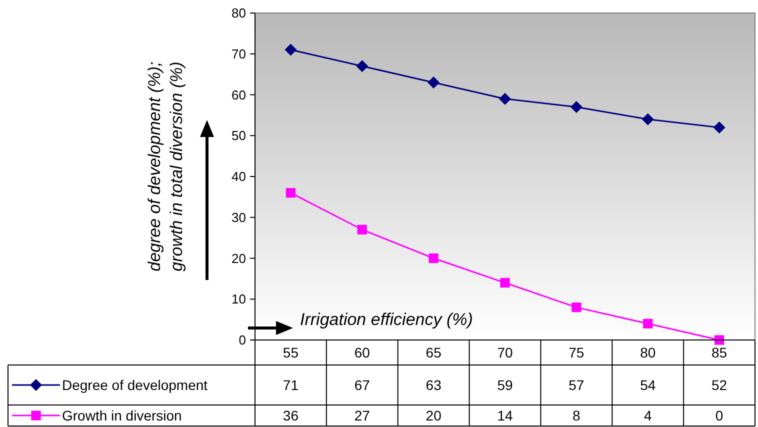 The width and height of the screenshot is (758, 427). What do you see at coordinates (648, 352) in the screenshot?
I see `x-tick-label: 80` at bounding box center [648, 352].